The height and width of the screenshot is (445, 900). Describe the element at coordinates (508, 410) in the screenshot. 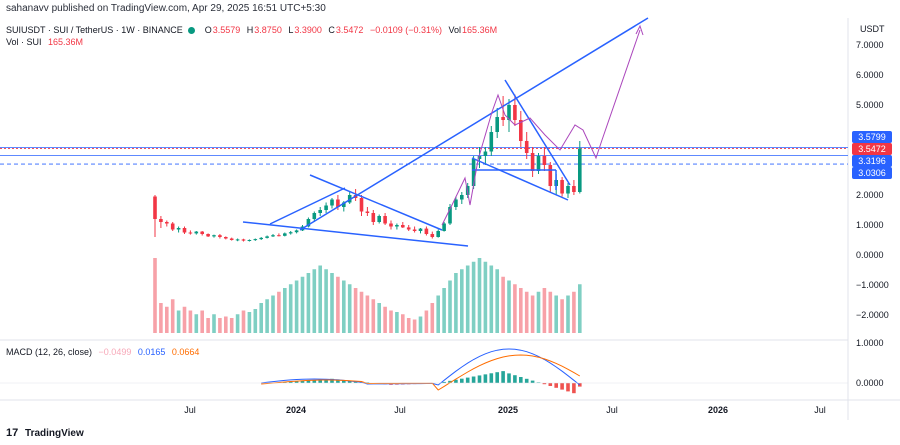

I see `time-axis-label: 2025` at that location.